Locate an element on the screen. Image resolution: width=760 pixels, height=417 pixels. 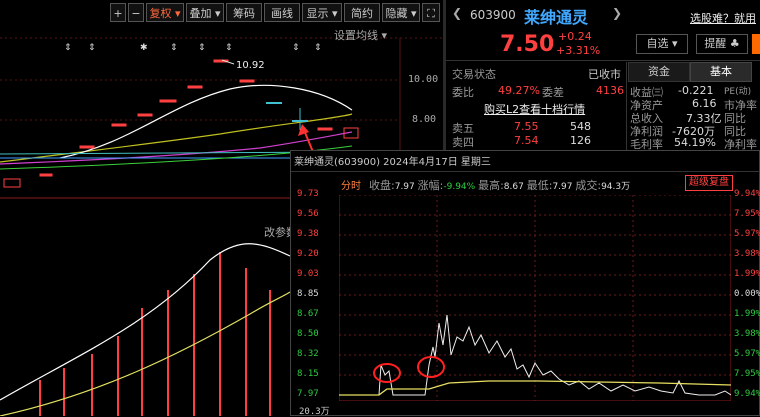
restore-rights-button: 复权 ▾ is located at coordinates (165, 12).